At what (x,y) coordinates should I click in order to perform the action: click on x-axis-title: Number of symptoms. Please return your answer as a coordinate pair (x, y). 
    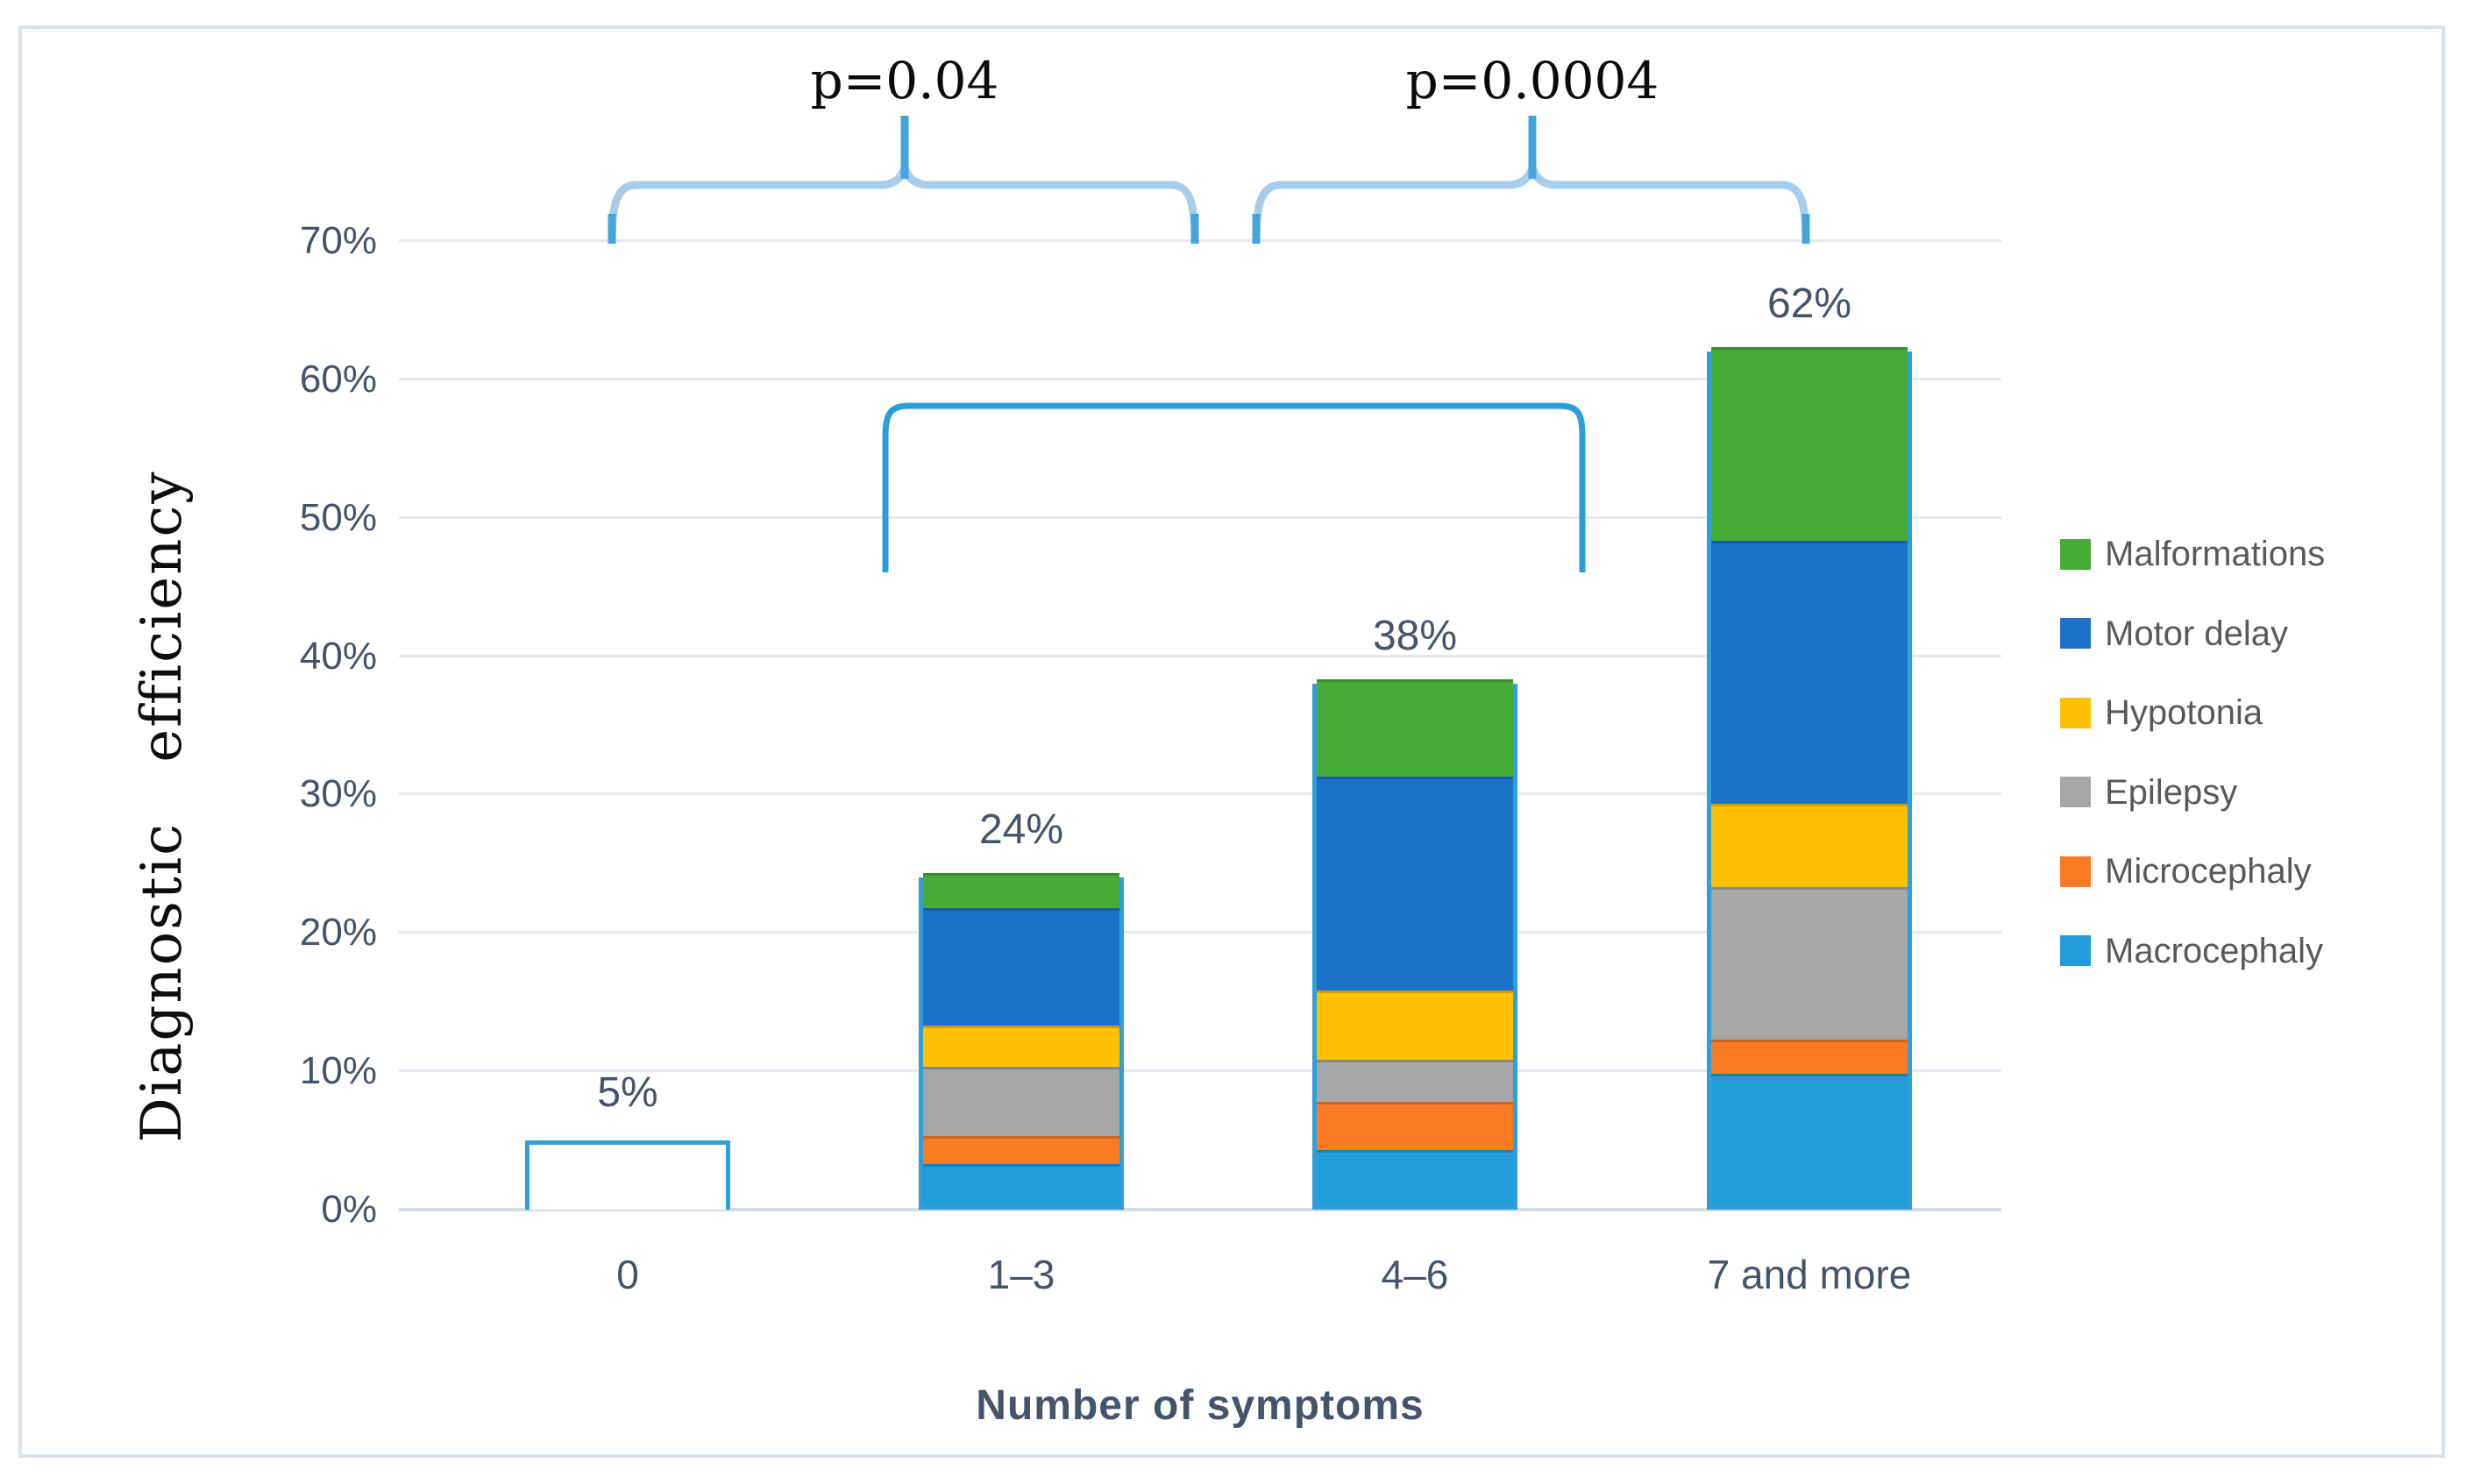
    Looking at the image, I should click on (1201, 1405).